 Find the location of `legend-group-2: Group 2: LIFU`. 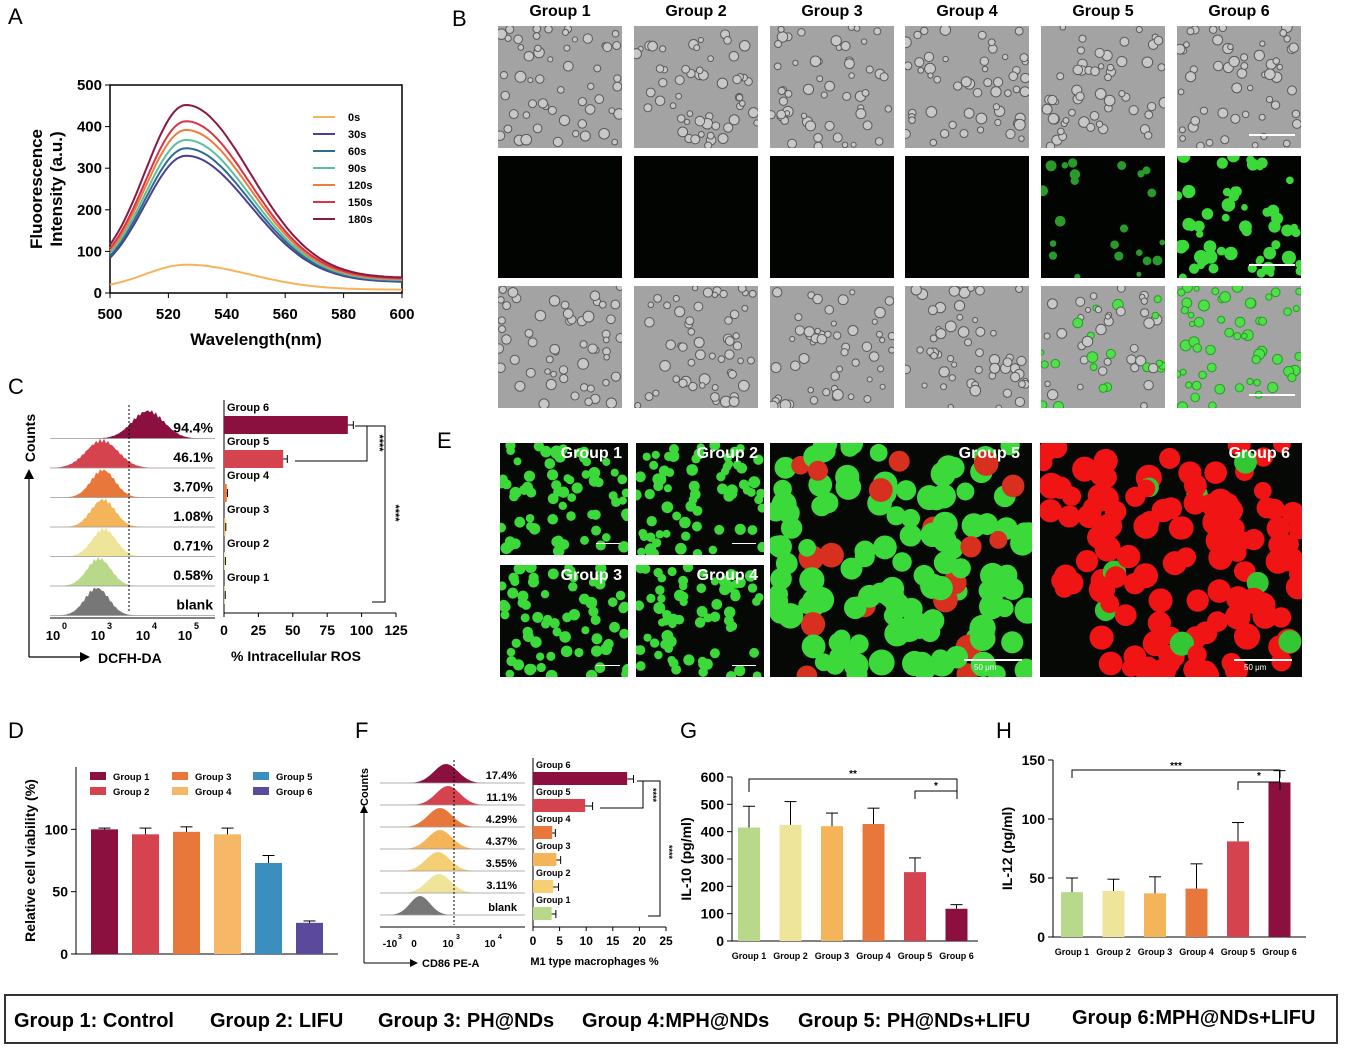

legend-group-2: Group 2: LIFU is located at coordinates (277, 1021).